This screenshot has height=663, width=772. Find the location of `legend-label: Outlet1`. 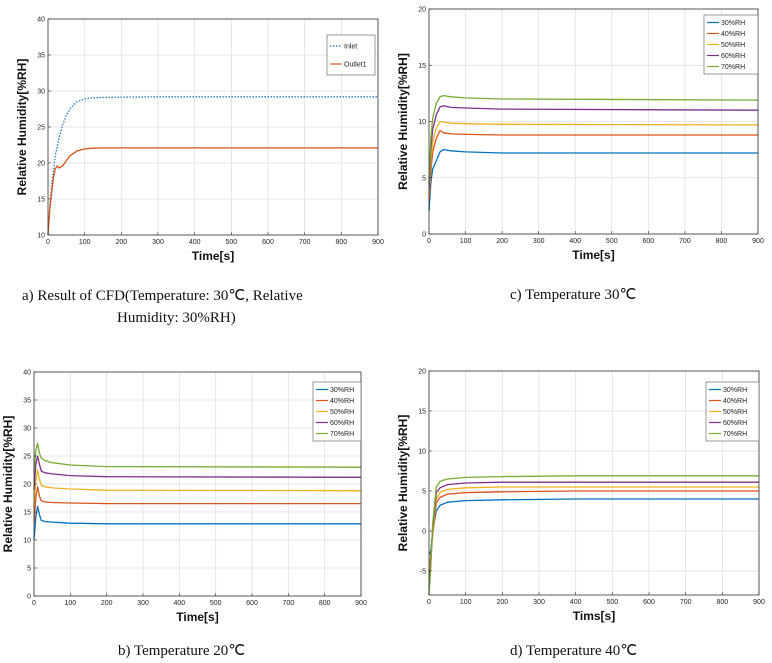

legend-label: Outlet1 is located at coordinates (355, 65).